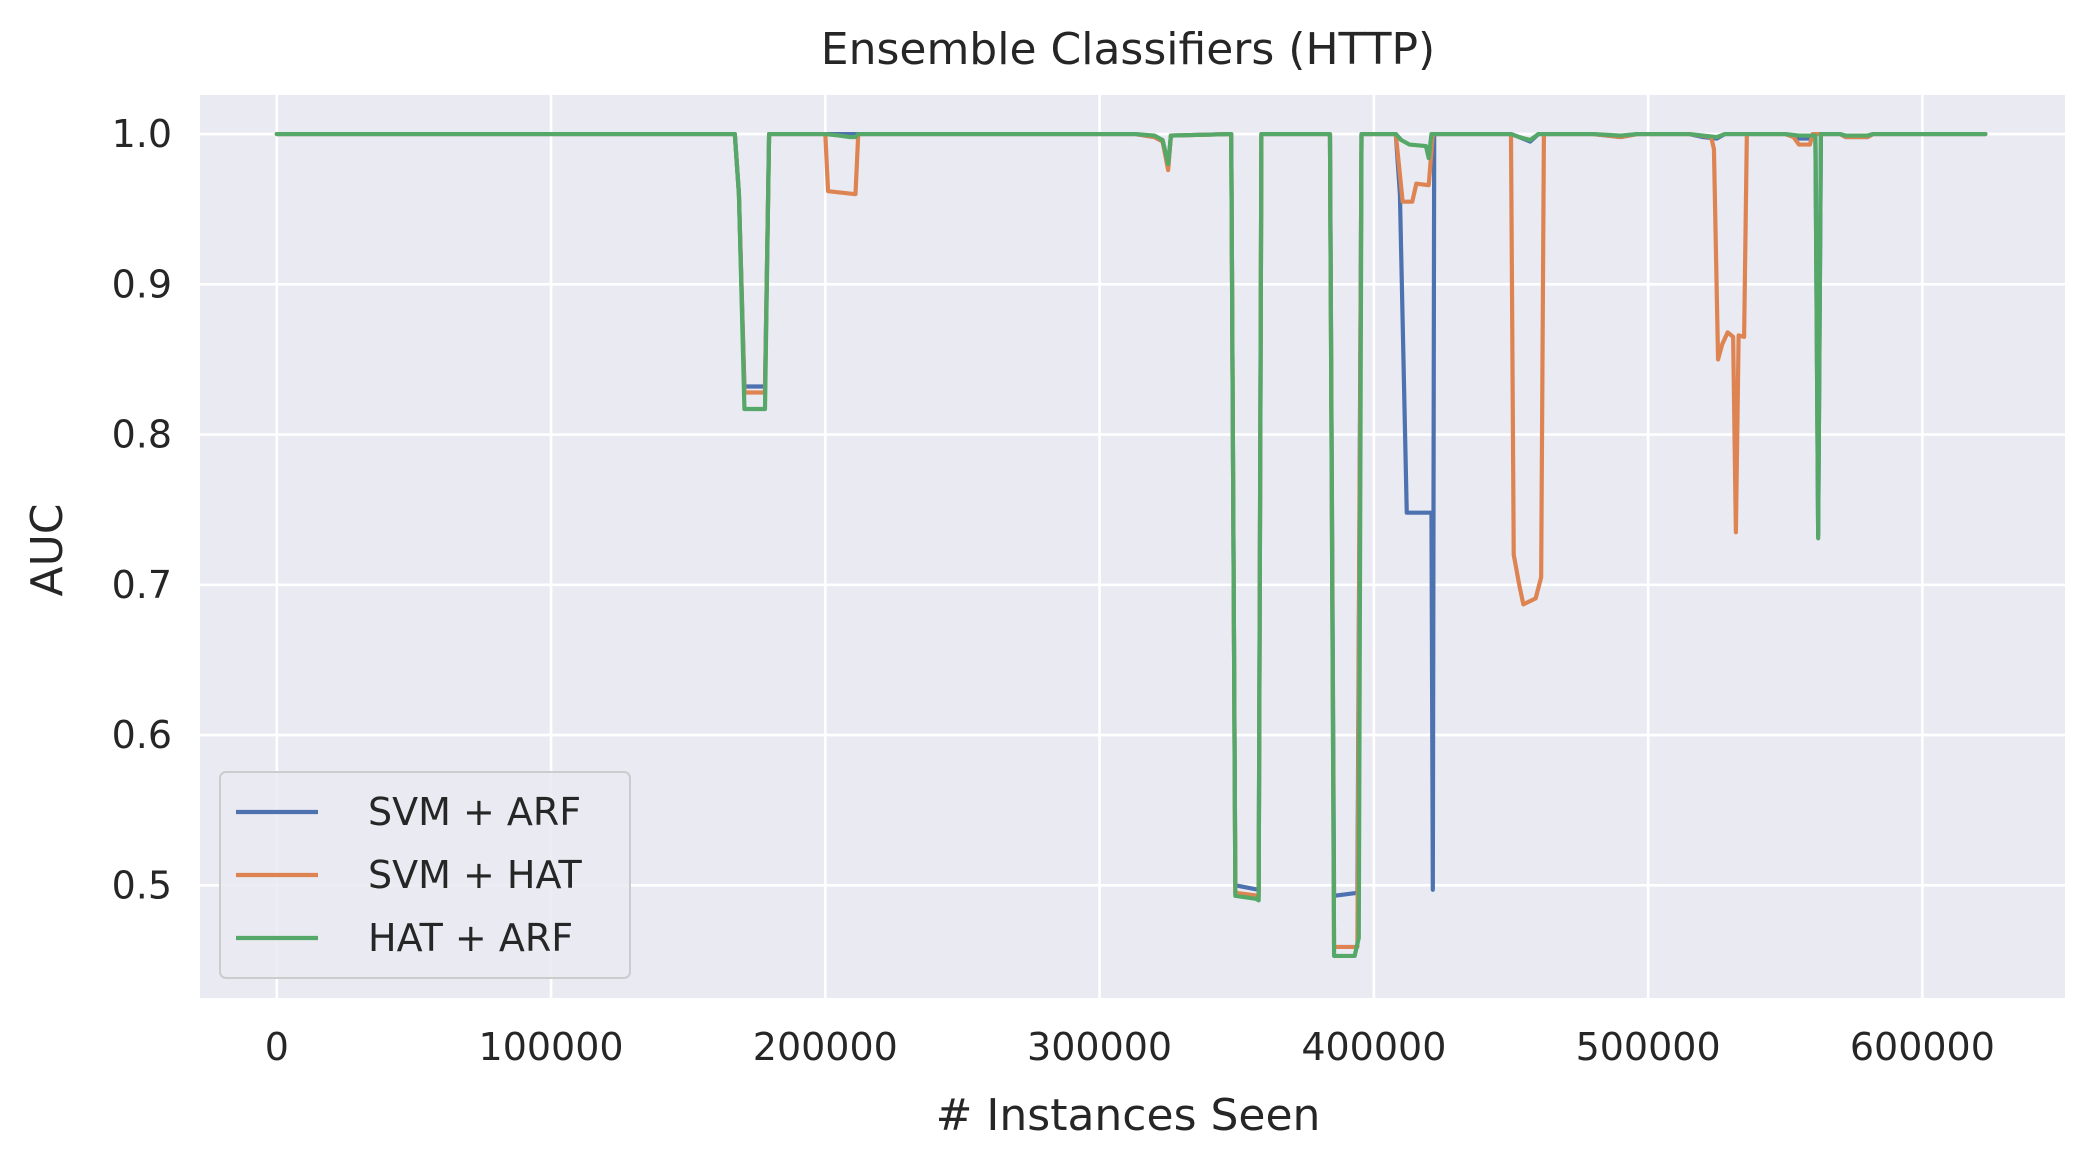 This screenshot has width=2086, height=1176. What do you see at coordinates (142, 735) in the screenshot?
I see `y-tick-label: 0.6` at bounding box center [142, 735].